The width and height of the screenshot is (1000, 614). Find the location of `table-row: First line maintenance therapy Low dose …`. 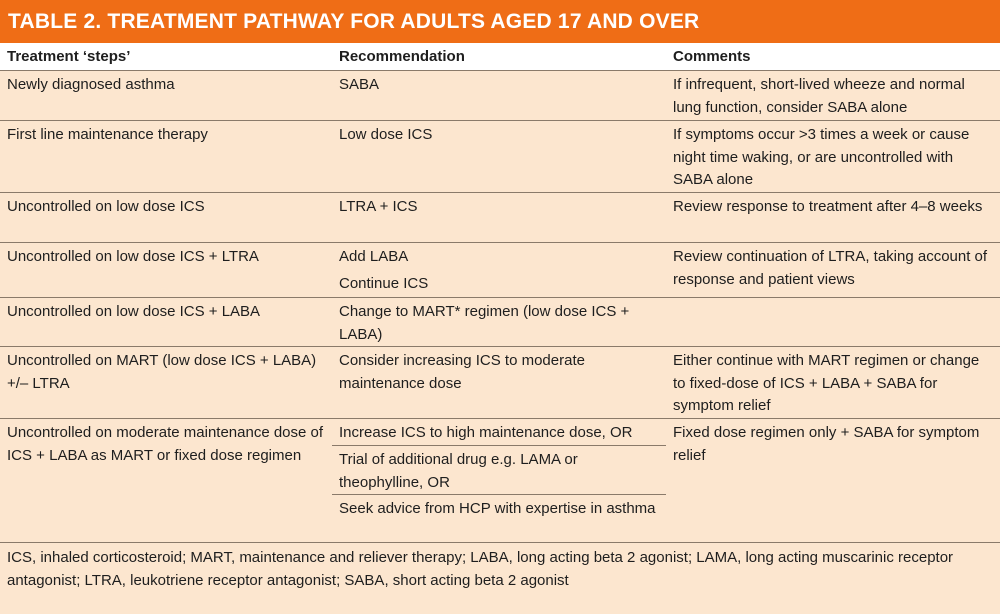

table-row: First line maintenance therapy Low dose … is located at coordinates (500, 157).